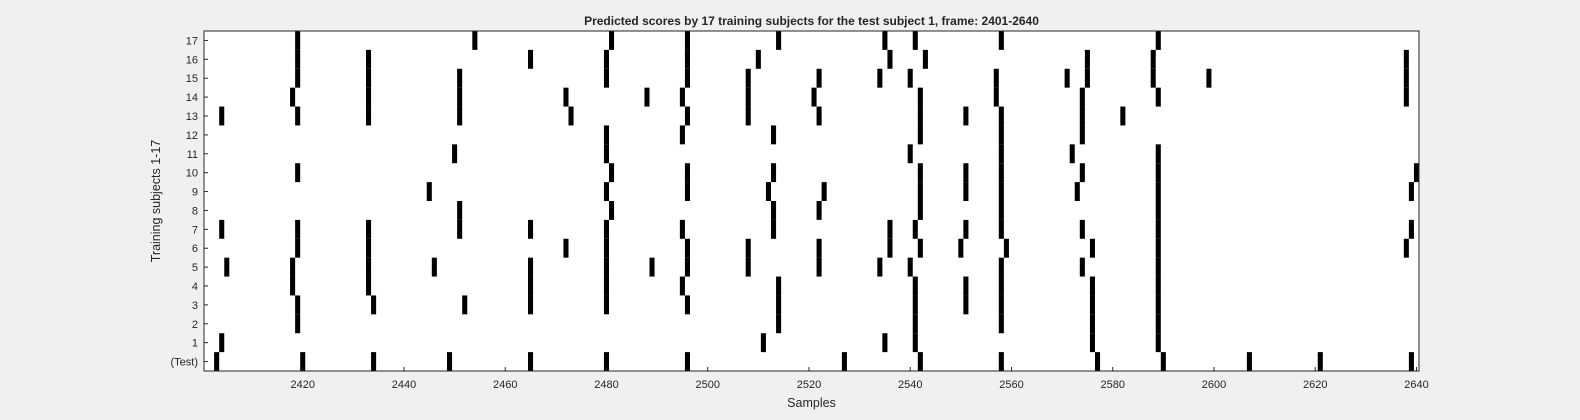 The image size is (1580, 420). Describe the element at coordinates (195, 306) in the screenshot. I see `y-tick-label: 3` at that location.